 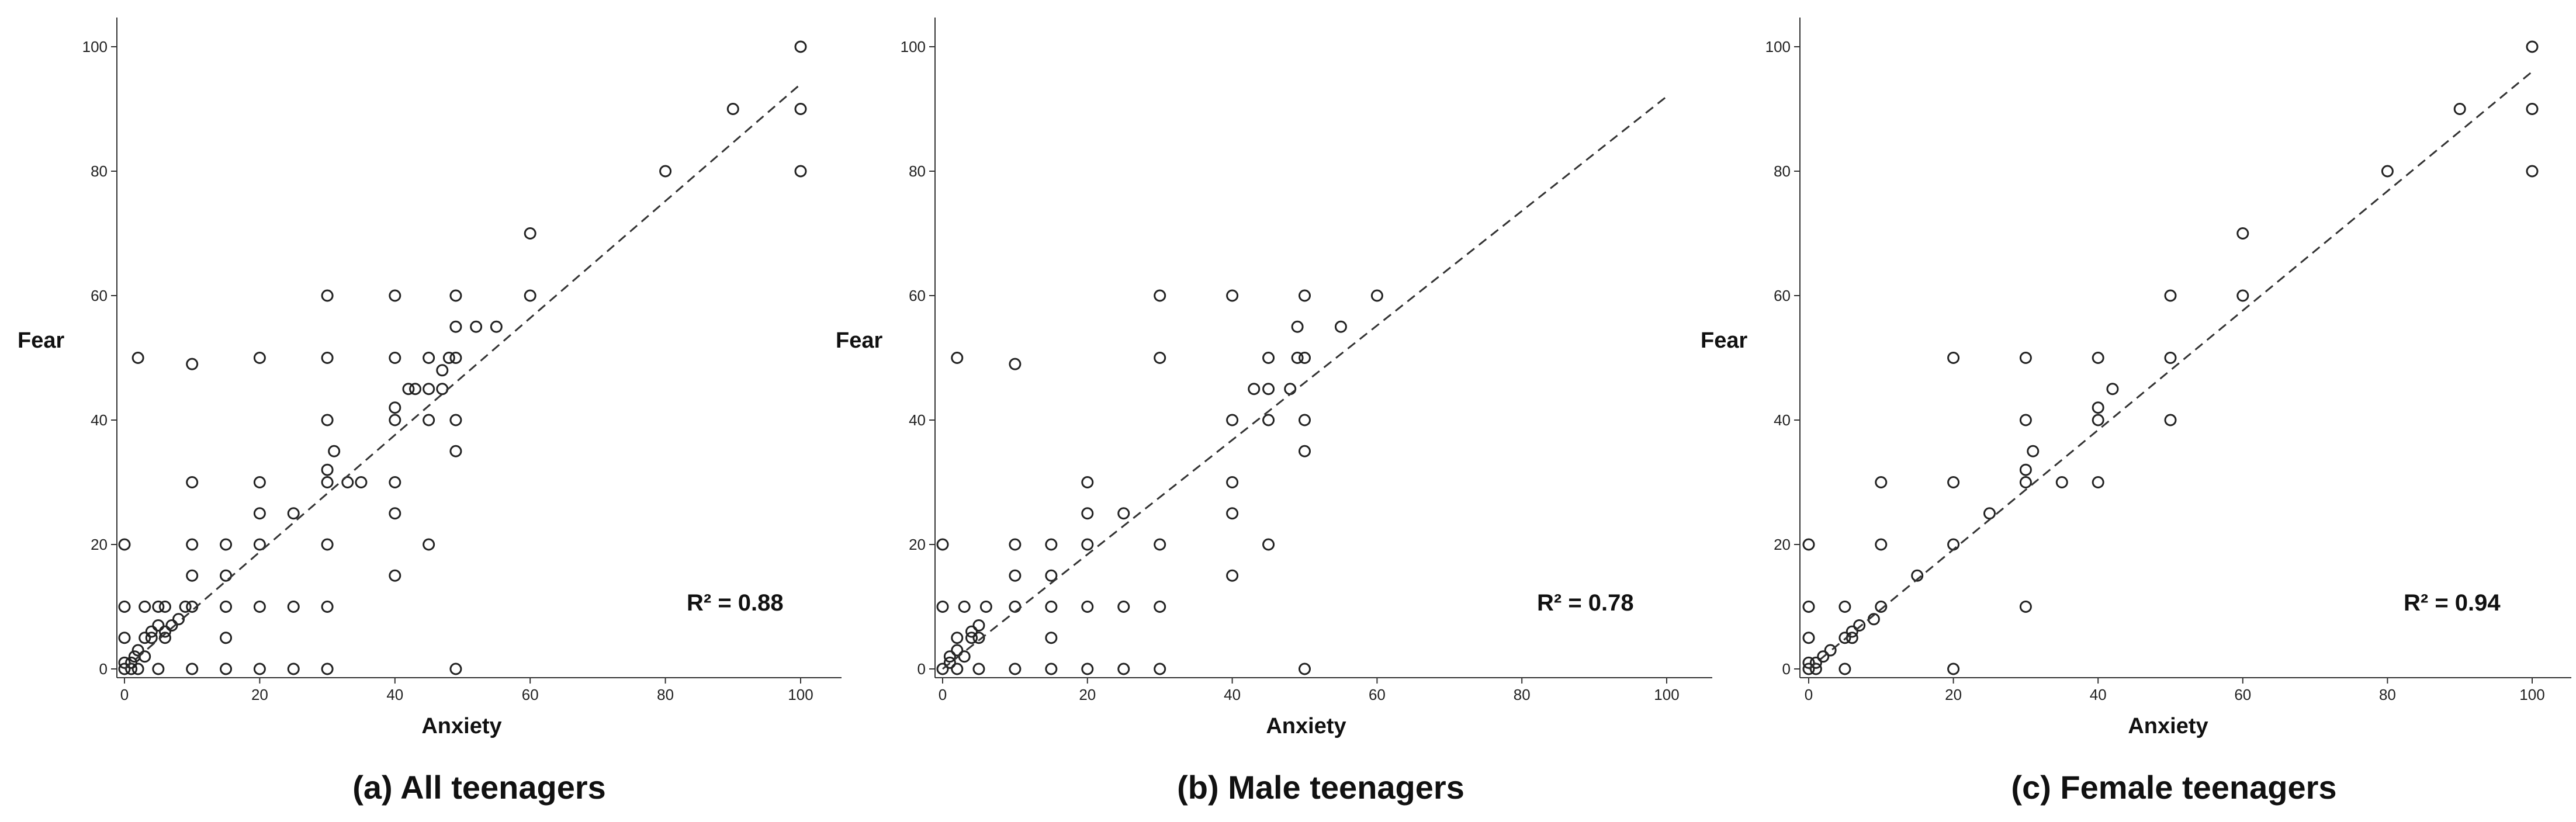 I want to click on y-axis-title-male: Fear, so click(x=859, y=340).